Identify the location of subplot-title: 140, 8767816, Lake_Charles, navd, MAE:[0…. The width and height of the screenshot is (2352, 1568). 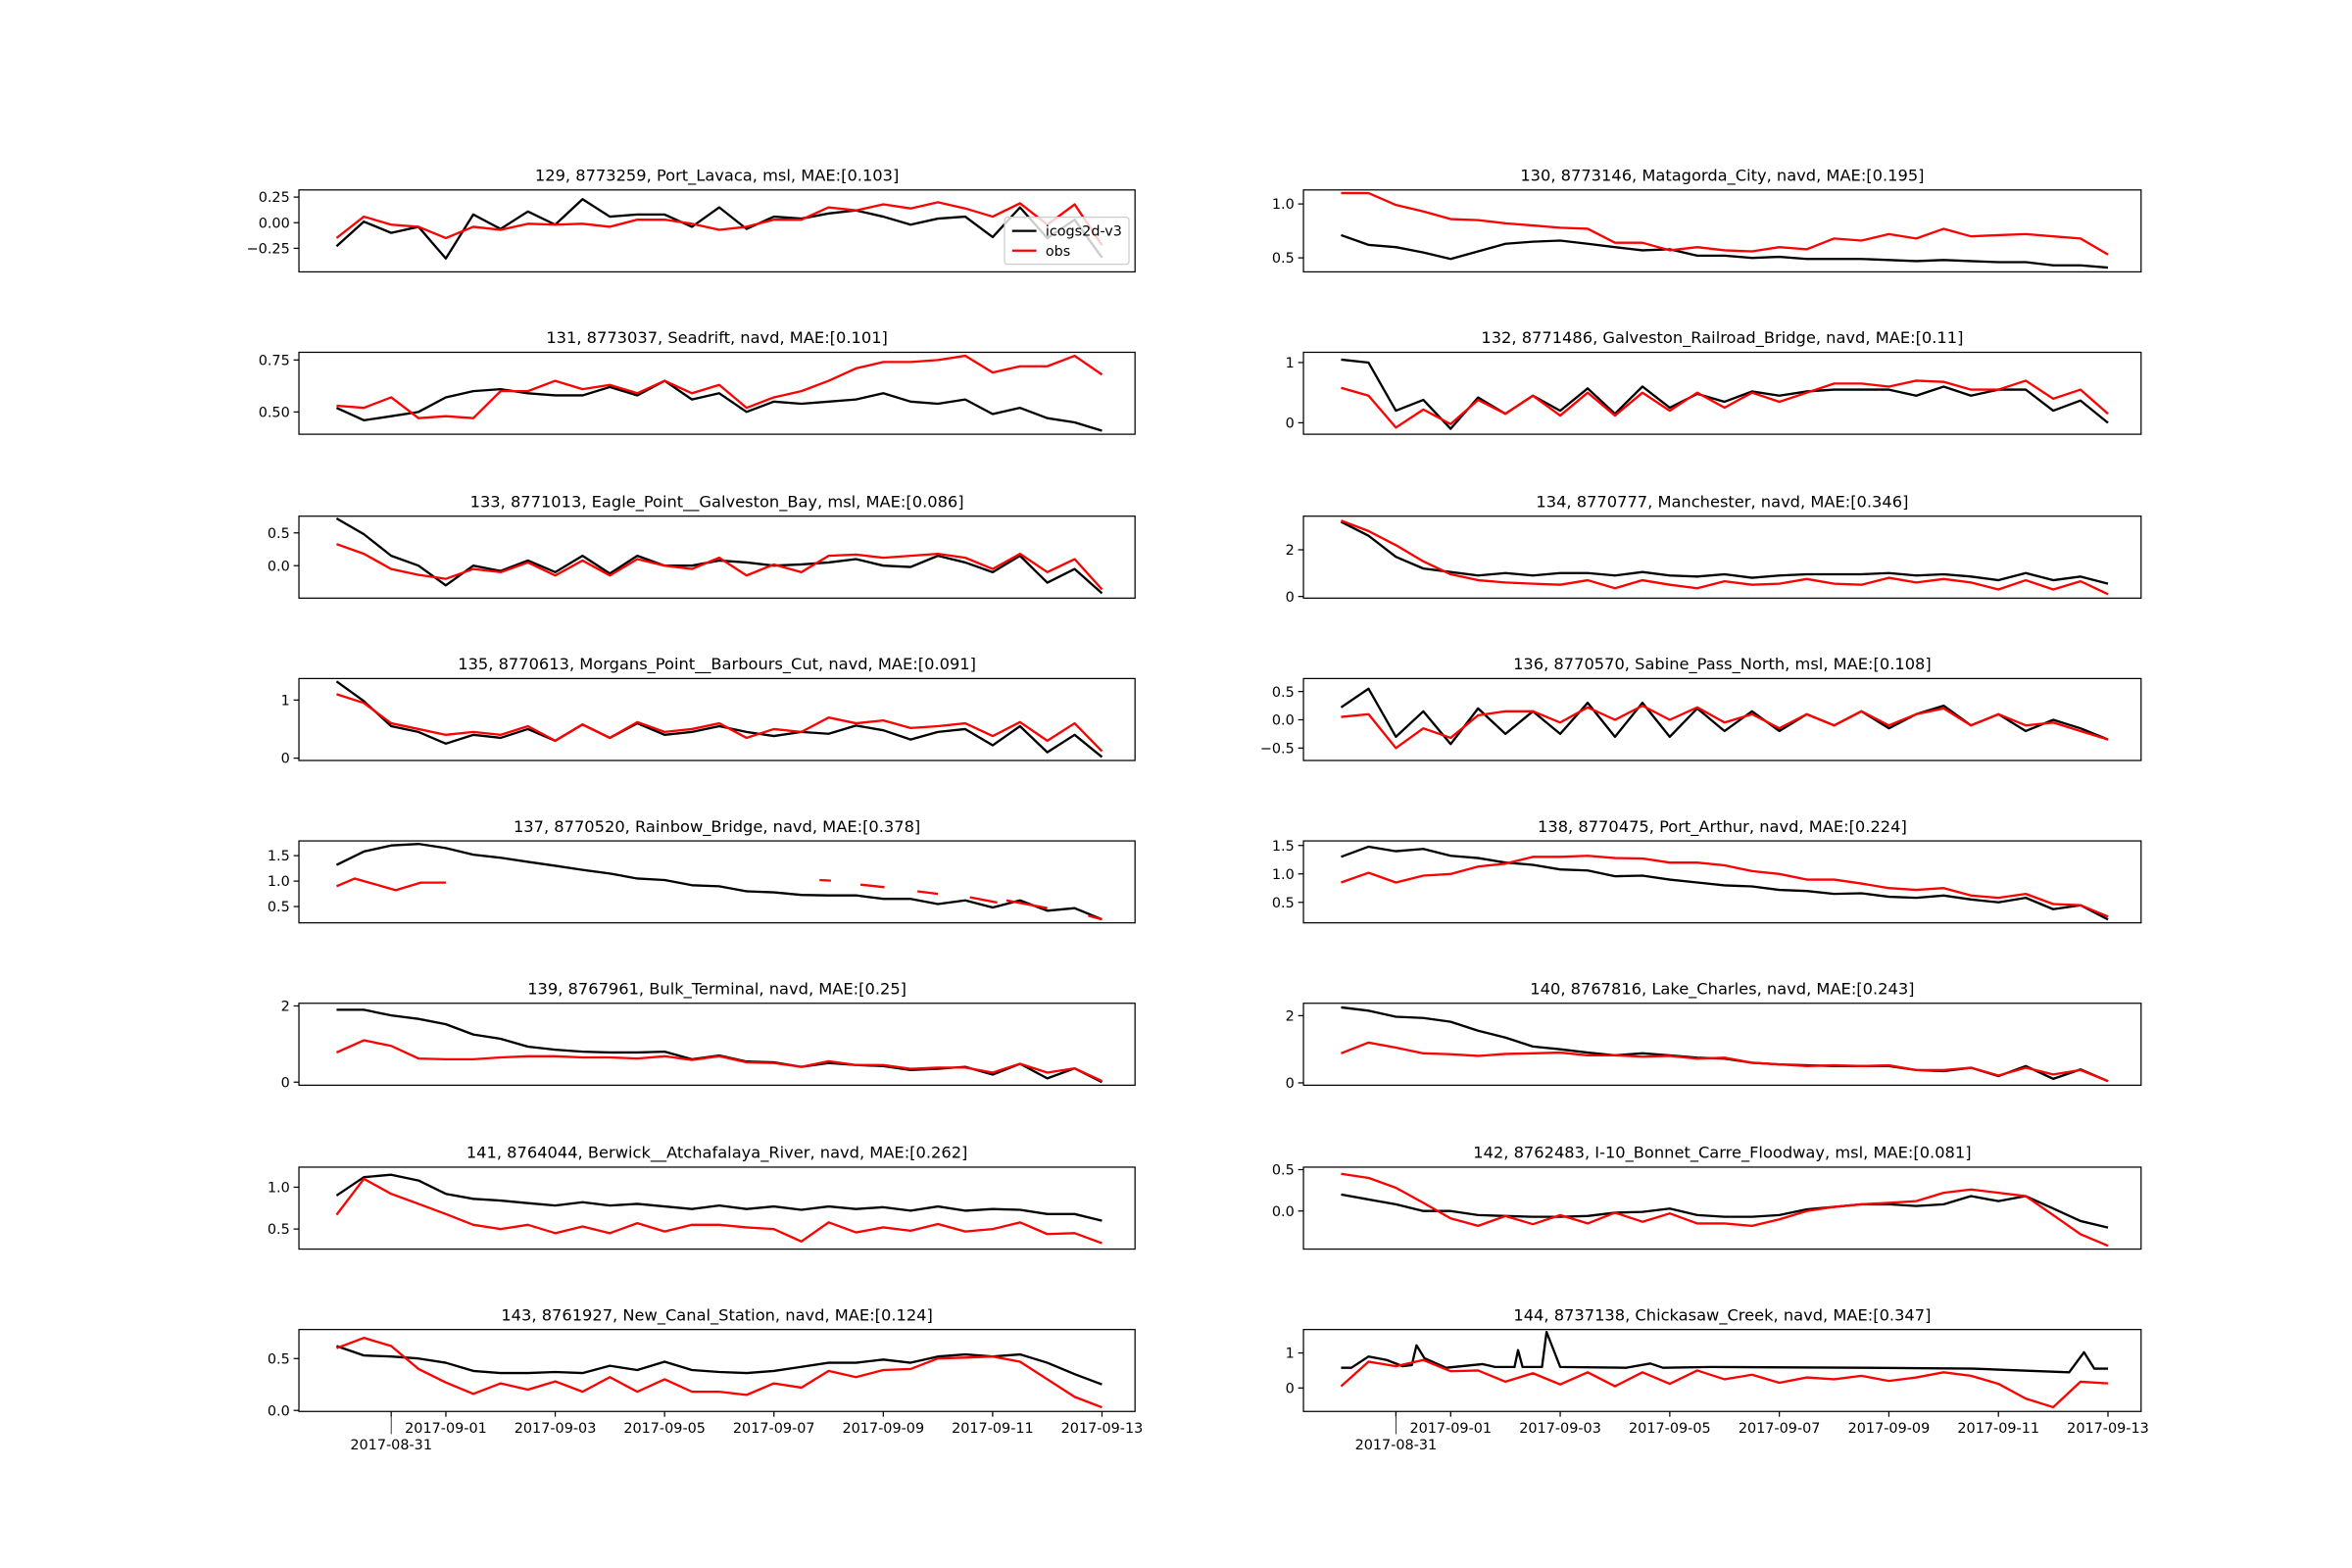
(1722, 989).